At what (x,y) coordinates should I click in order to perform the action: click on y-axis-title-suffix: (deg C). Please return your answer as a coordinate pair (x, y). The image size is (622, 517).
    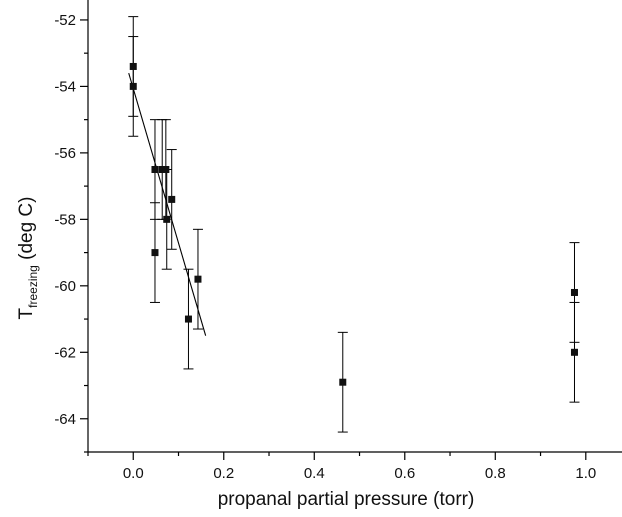
    Looking at the image, I should click on (26, 231).